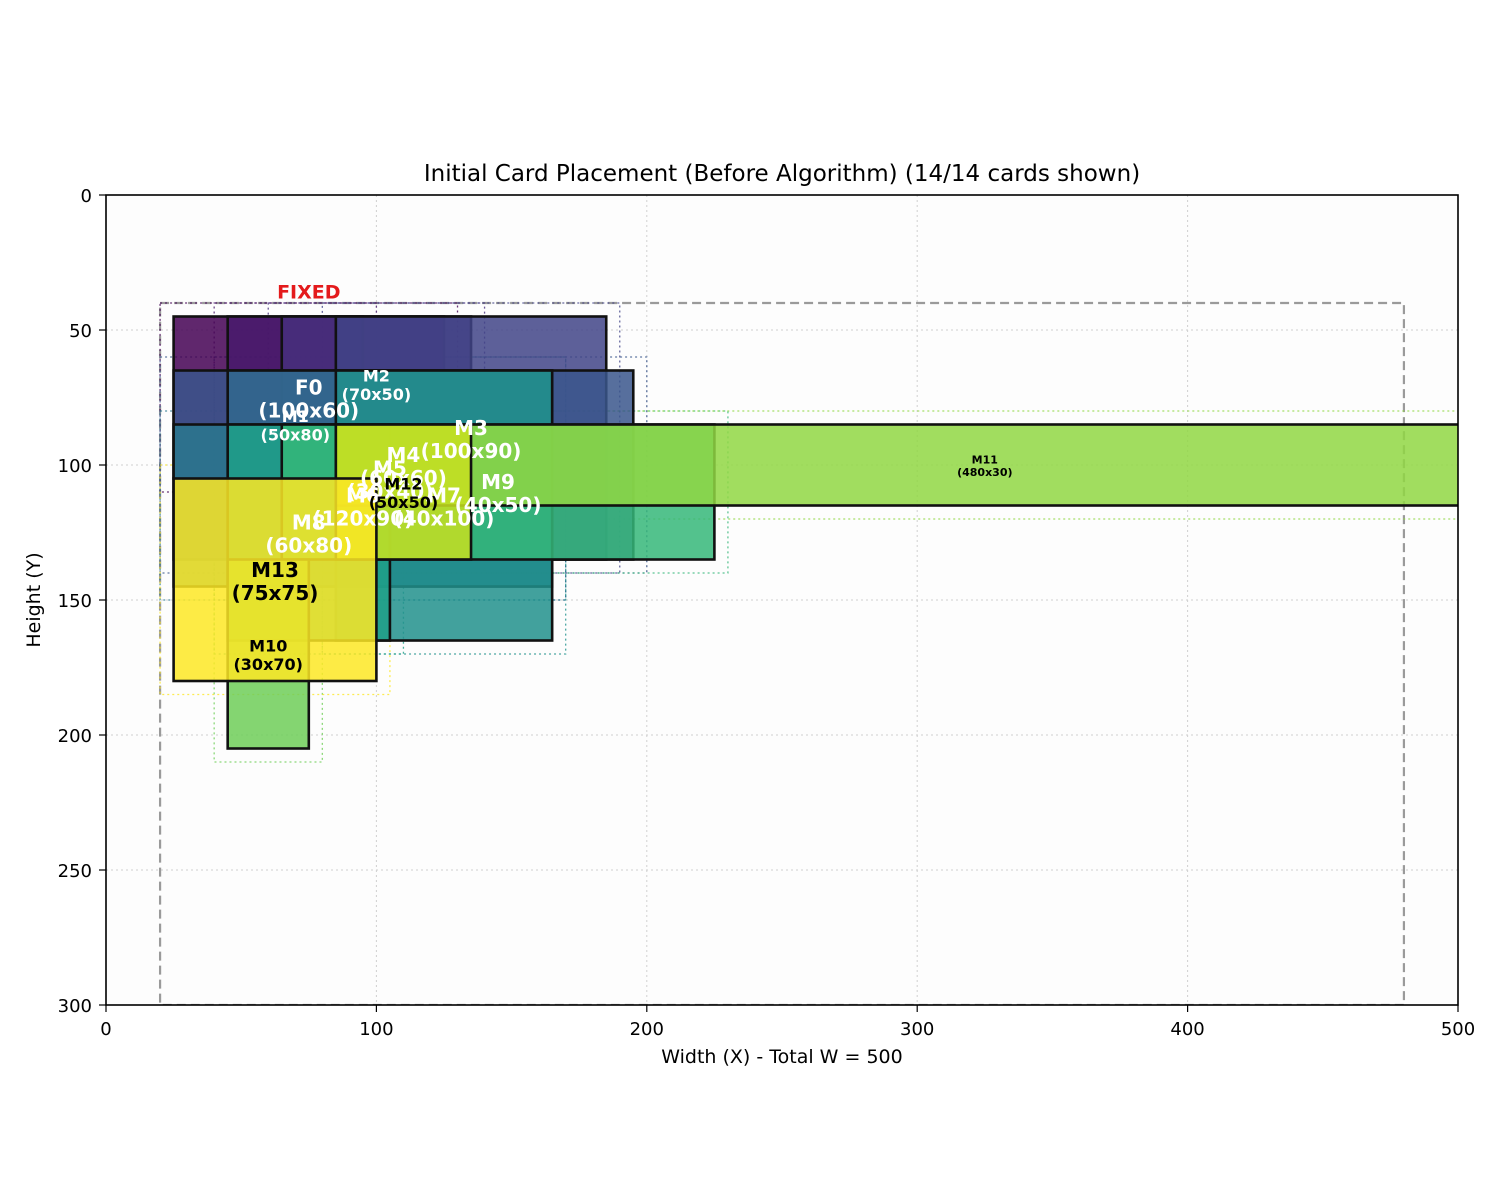 Image resolution: width=1500 pixels, height=1200 pixels. What do you see at coordinates (917, 1029) in the screenshot?
I see `x-tick-label: 300` at bounding box center [917, 1029].